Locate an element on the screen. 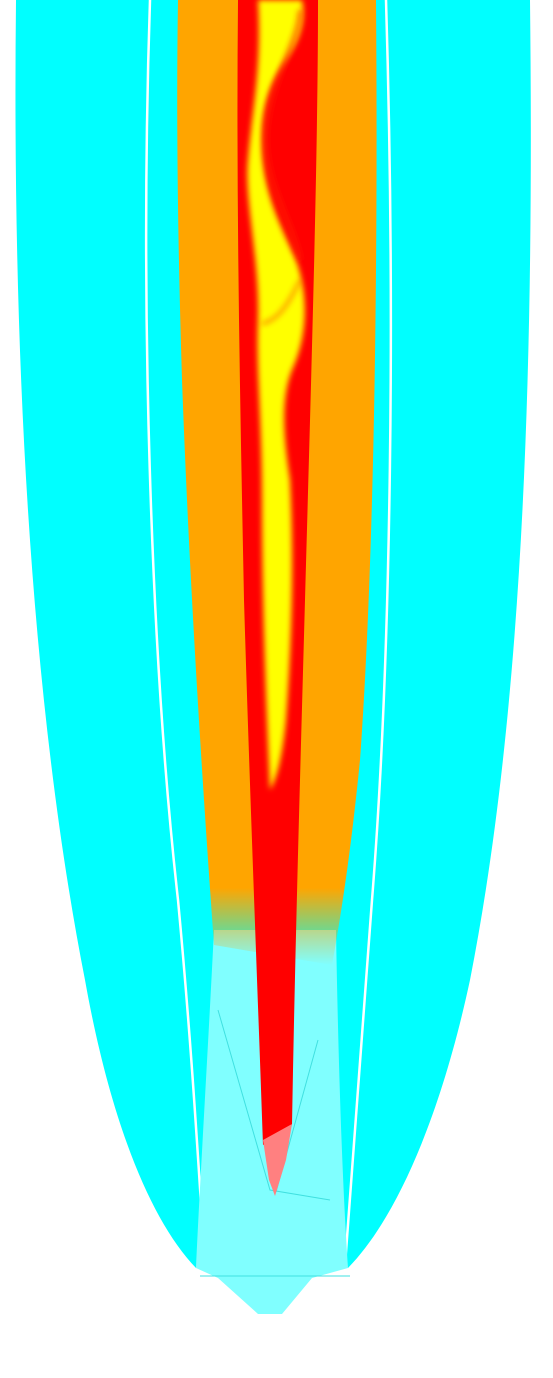 The height and width of the screenshot is (1378, 553). red-wisp-upper is located at coordinates (282, 135).